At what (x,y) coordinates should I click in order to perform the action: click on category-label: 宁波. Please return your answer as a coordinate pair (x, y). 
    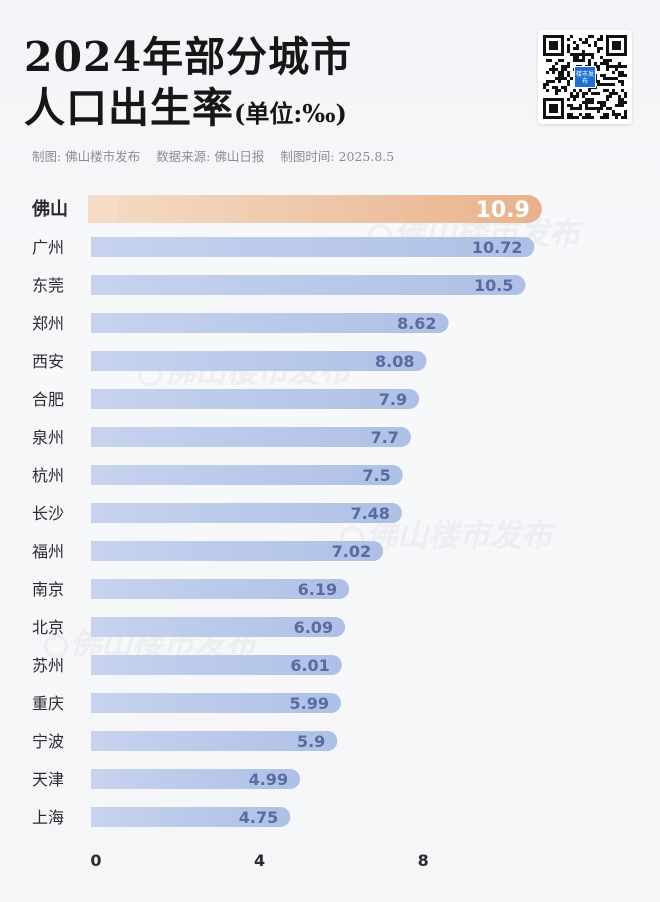
    Looking at the image, I should click on (48, 741).